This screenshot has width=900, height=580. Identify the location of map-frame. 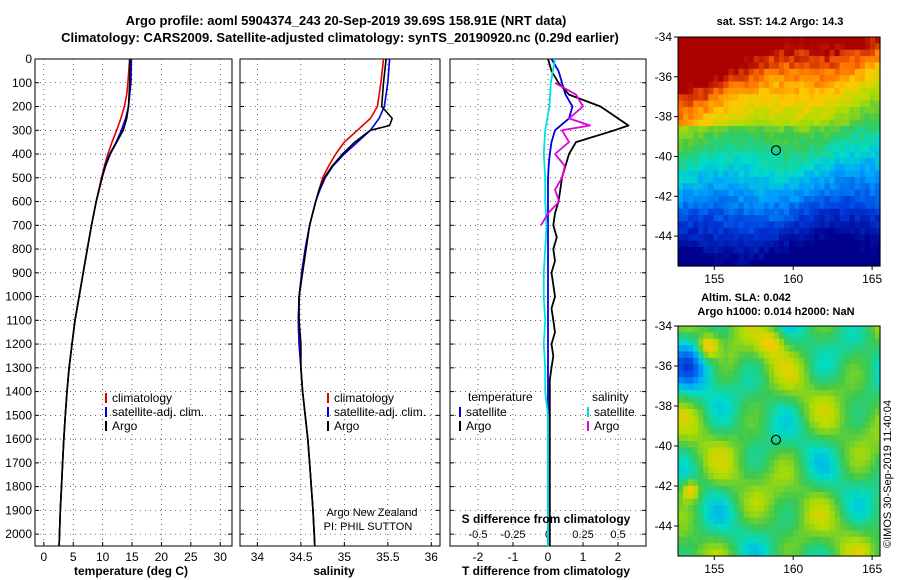
(779, 441).